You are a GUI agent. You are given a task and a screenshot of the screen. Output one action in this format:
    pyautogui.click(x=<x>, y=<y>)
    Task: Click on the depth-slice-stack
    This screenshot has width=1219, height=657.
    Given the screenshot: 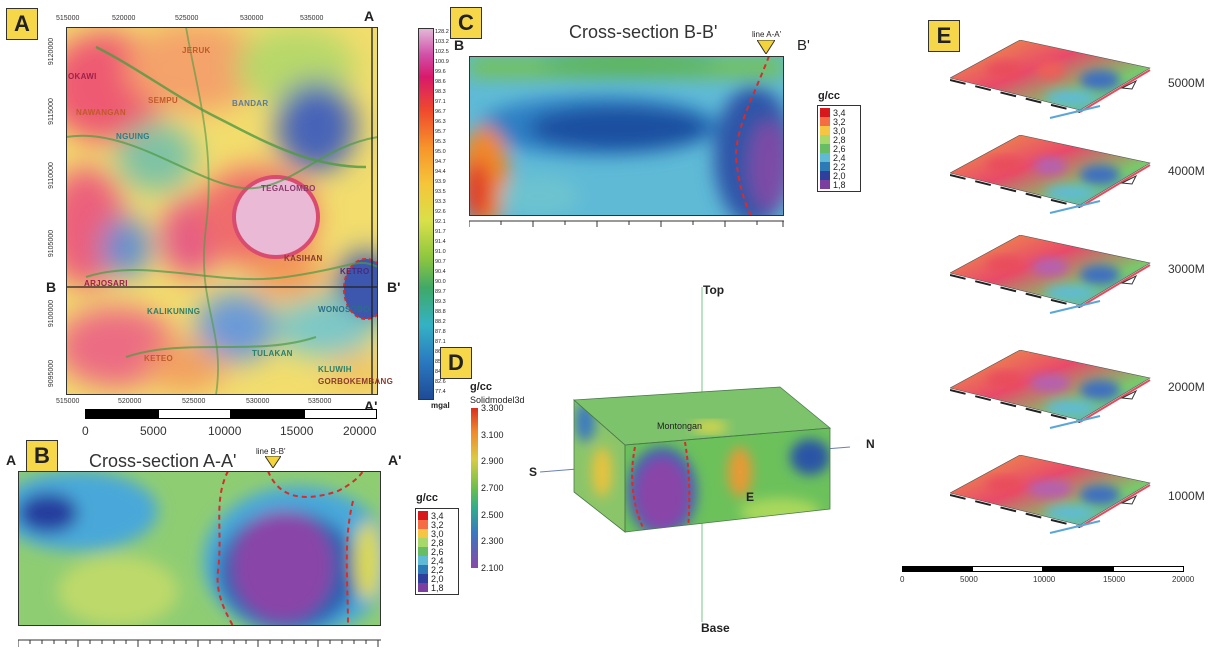 What is the action you would take?
    pyautogui.click(x=1060, y=290)
    